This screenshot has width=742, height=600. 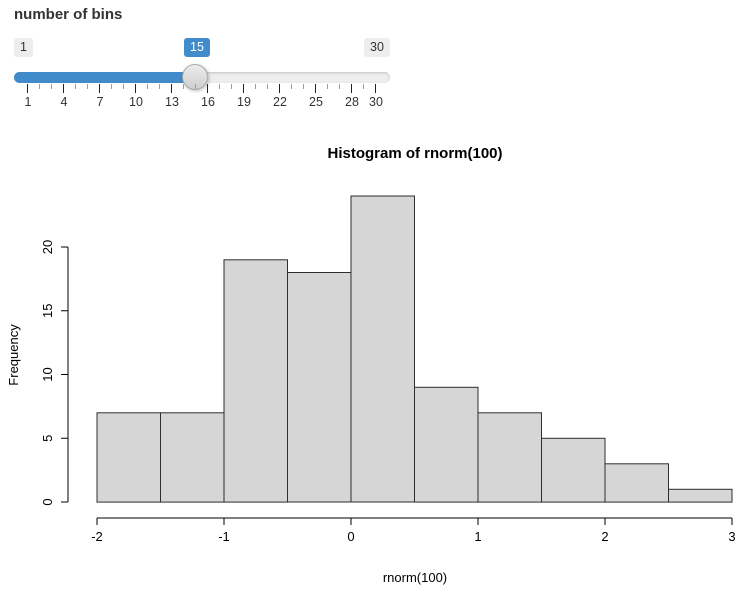 What do you see at coordinates (244, 102) in the screenshot?
I see `slider-tick-label: 19` at bounding box center [244, 102].